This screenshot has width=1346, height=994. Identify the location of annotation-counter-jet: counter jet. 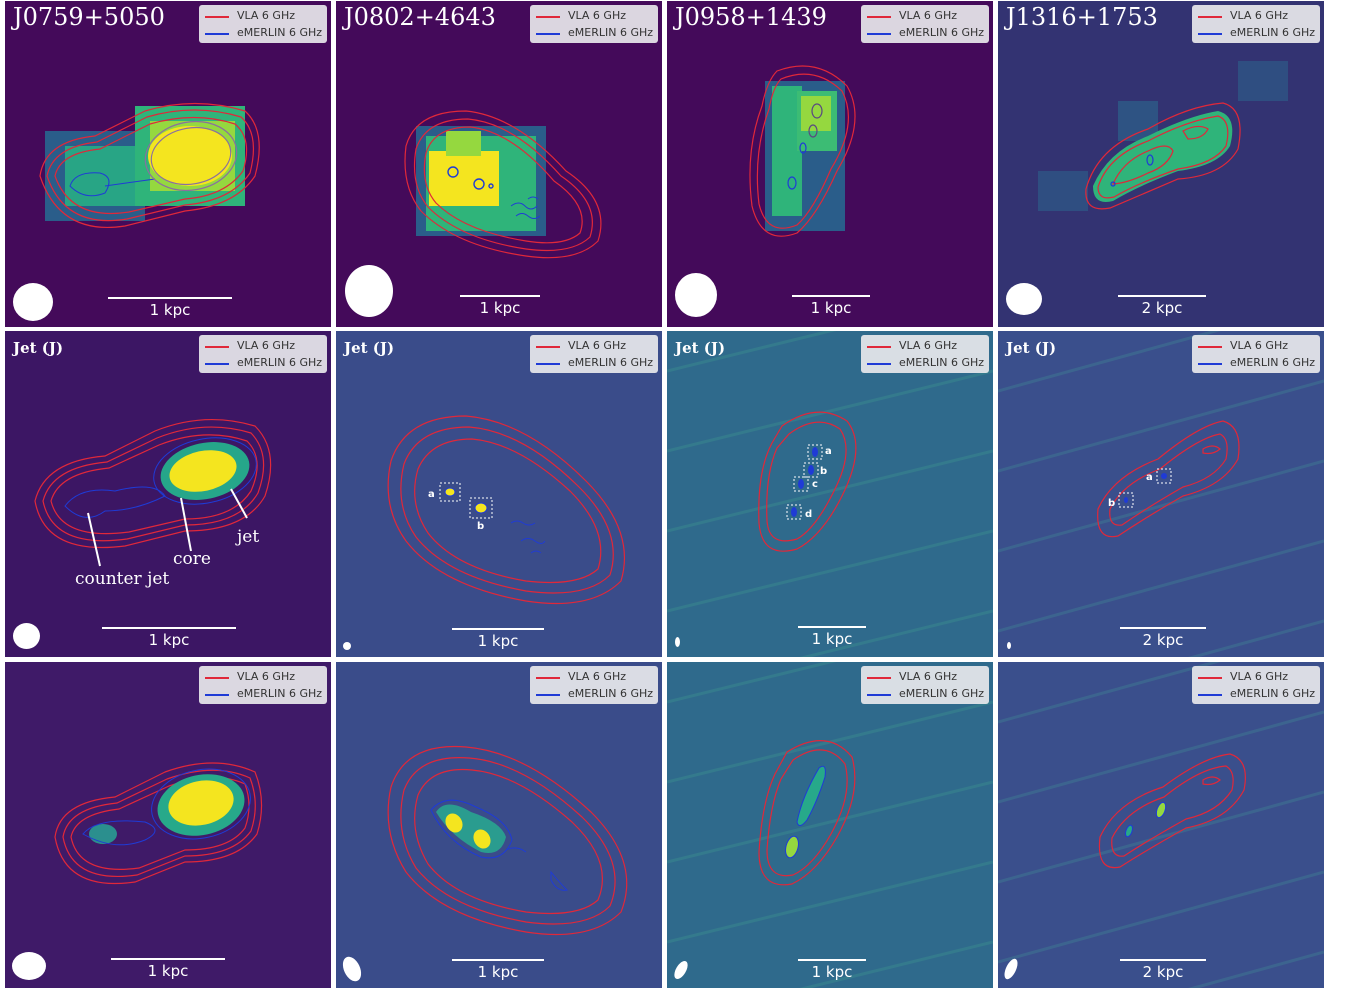
(122, 579).